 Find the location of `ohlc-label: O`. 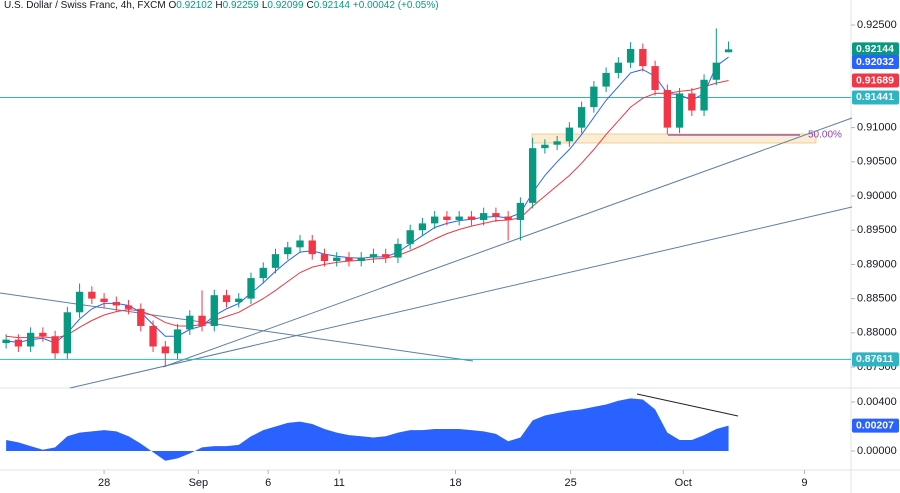

ohlc-label: O is located at coordinates (172, 5).